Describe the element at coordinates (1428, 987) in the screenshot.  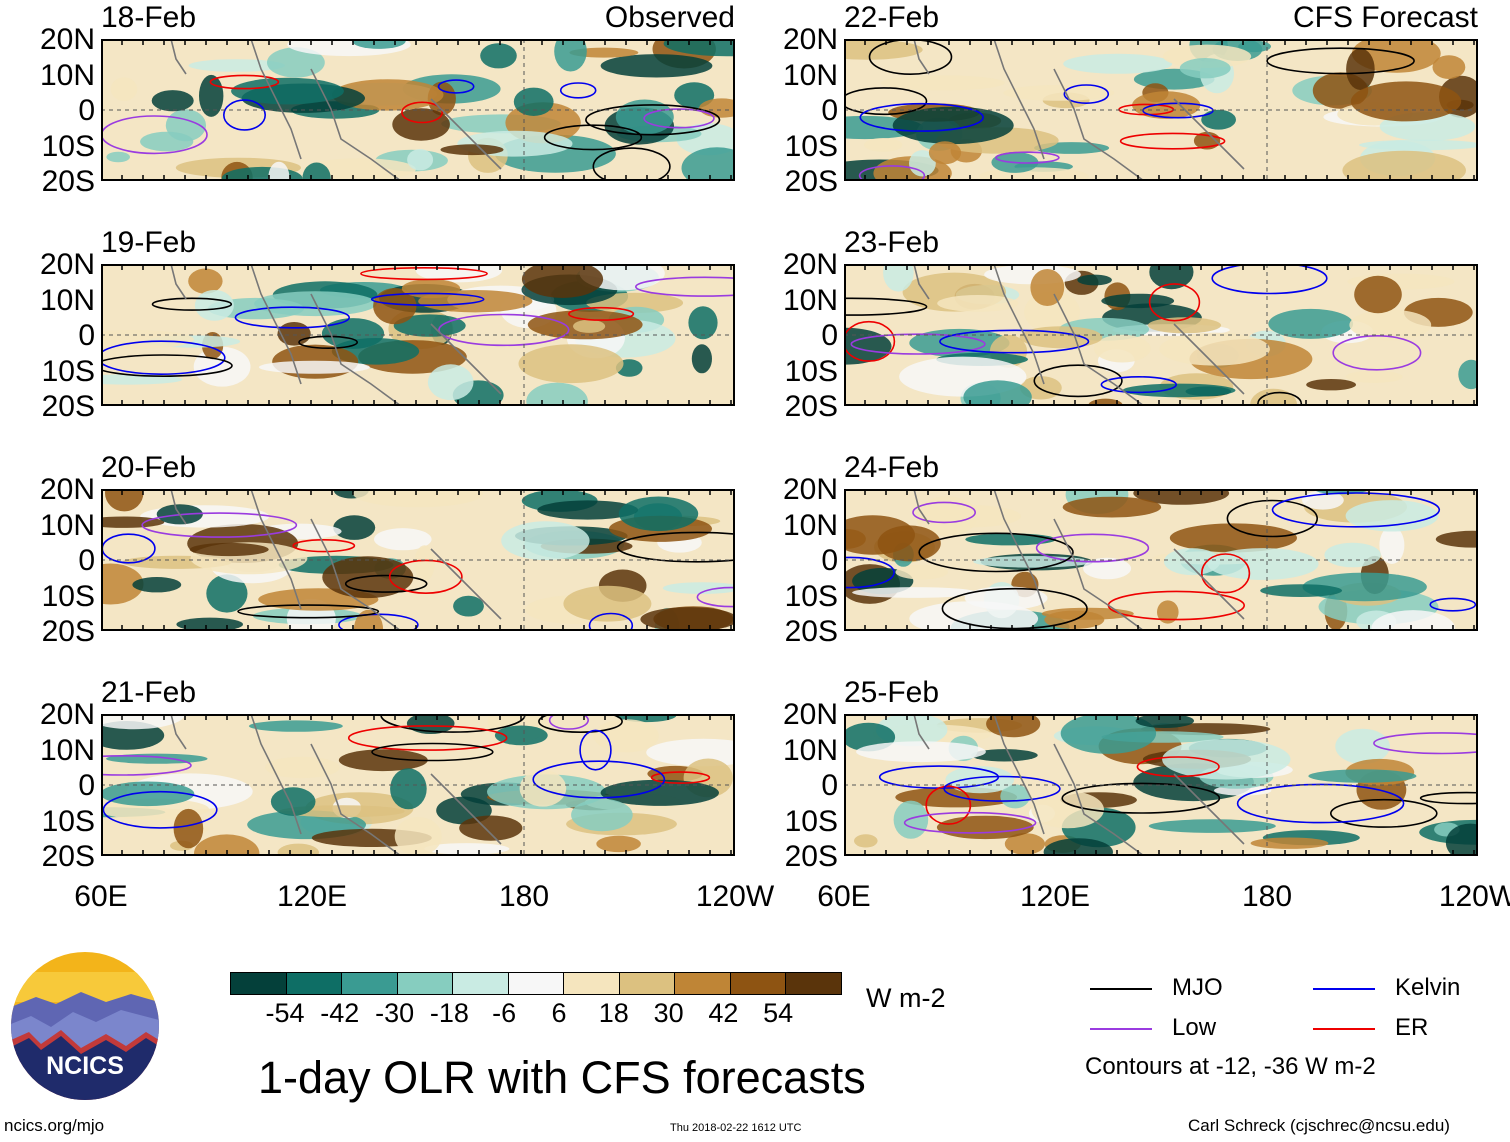
I see `legend-label: Kelvin` at that location.